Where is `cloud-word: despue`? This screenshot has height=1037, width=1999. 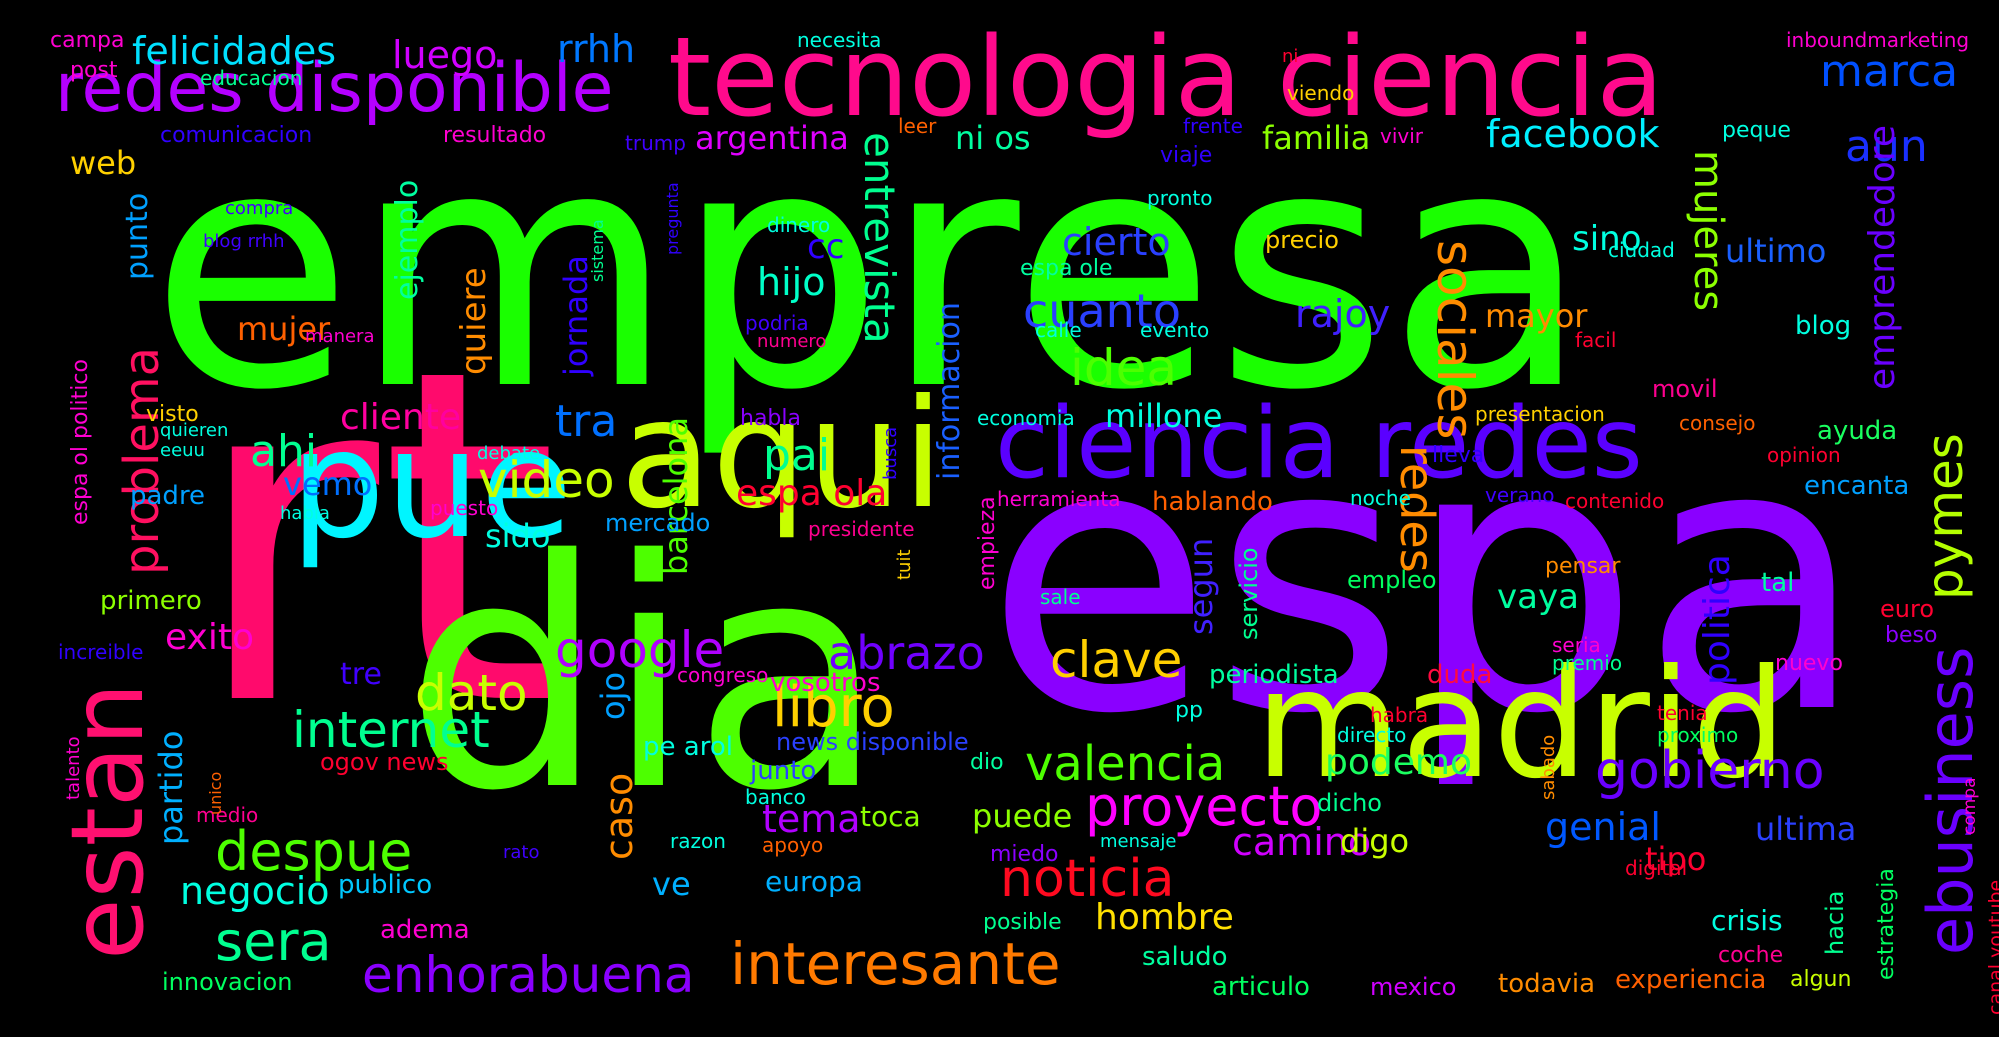
cloud-word: despue is located at coordinates (314, 851).